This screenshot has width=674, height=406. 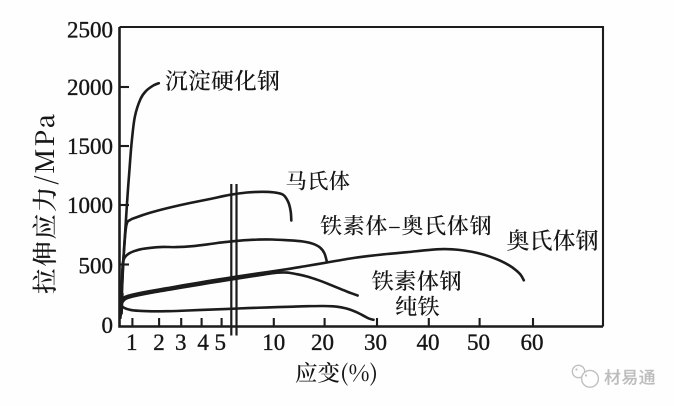 What do you see at coordinates (96, 265) in the screenshot?
I see `svg-text: 500` at bounding box center [96, 265].